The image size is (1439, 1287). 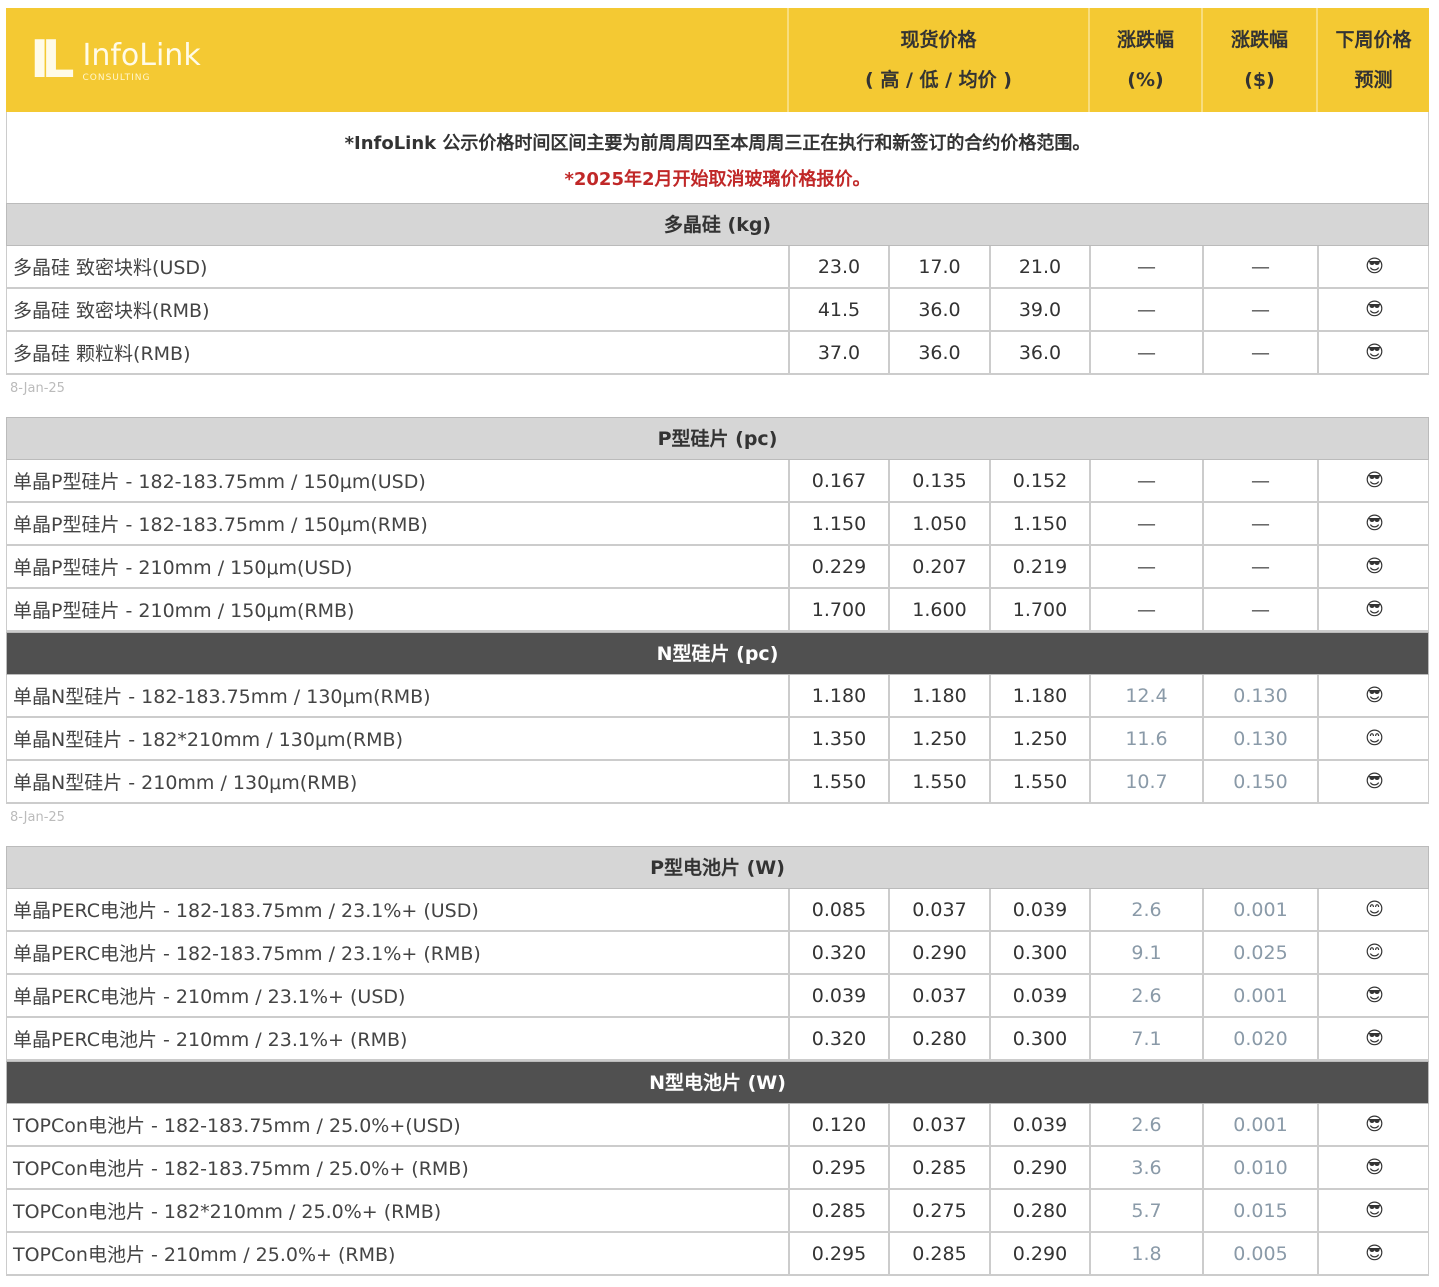 What do you see at coordinates (838, 609) in the screenshot?
I see `price-high: 1.700` at bounding box center [838, 609].